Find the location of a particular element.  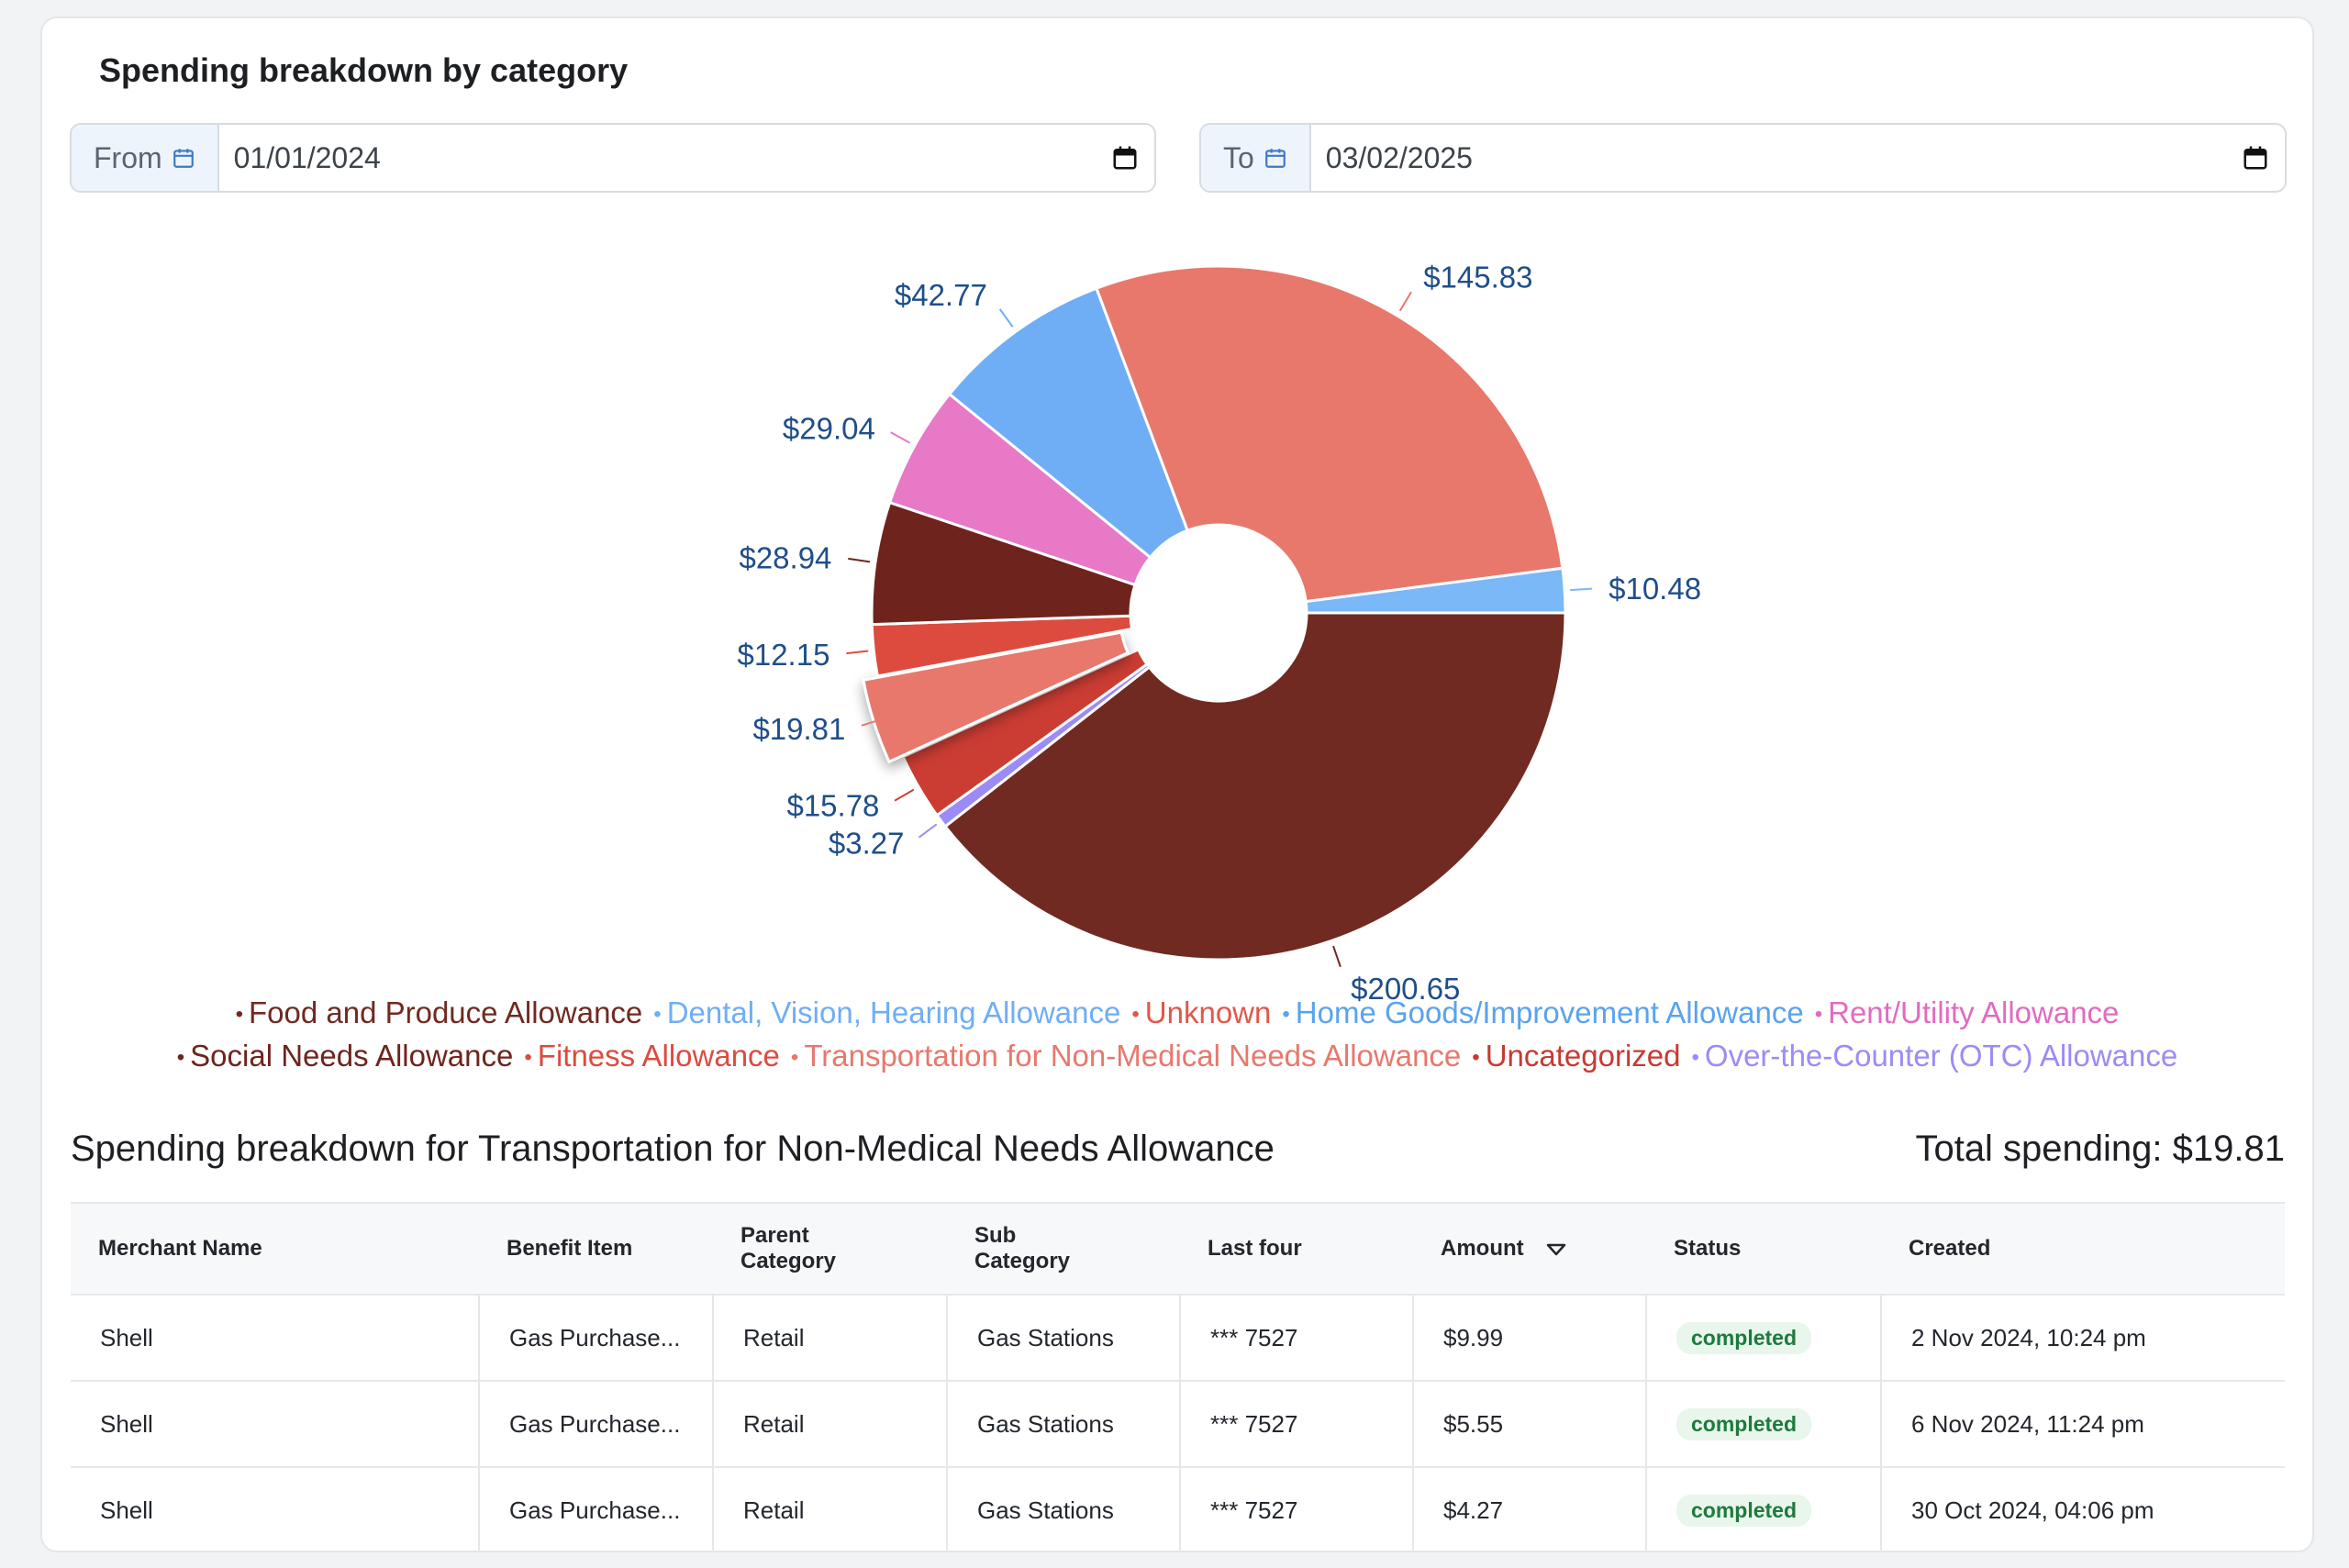

legend-label: Fitness Allowance is located at coordinates (658, 1056).